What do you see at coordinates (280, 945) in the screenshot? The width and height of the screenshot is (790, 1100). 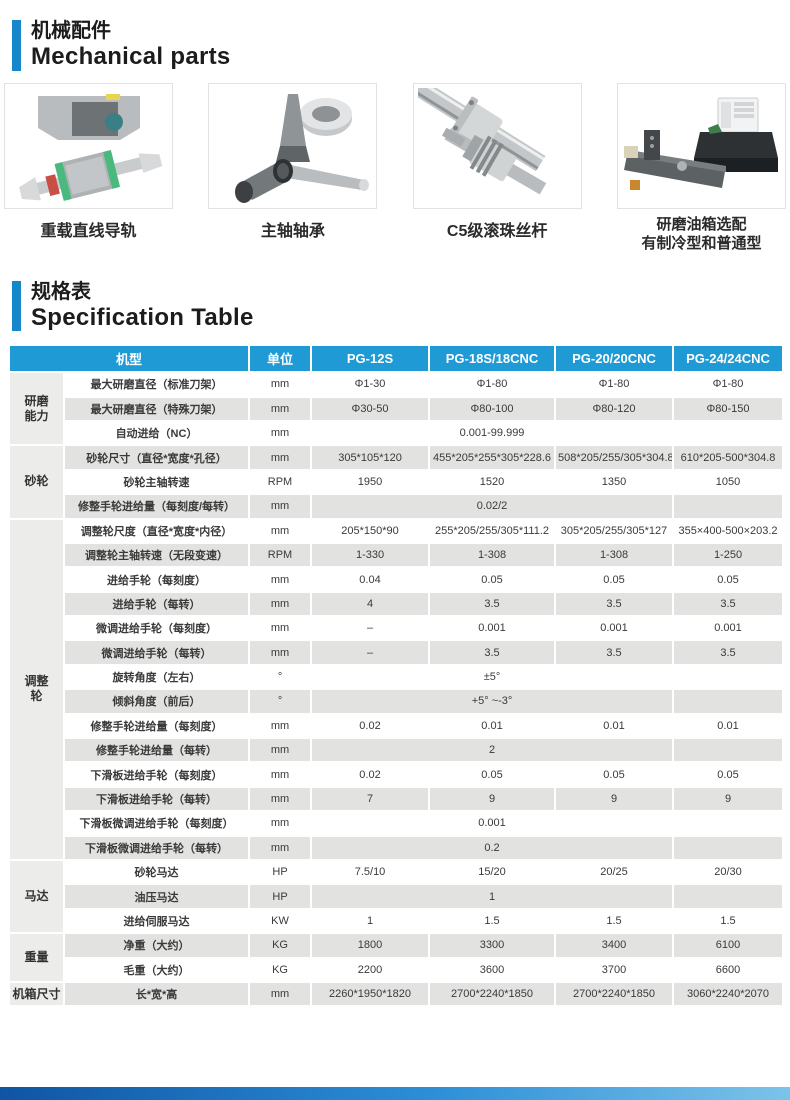 I see `unit-cell: KG` at bounding box center [280, 945].